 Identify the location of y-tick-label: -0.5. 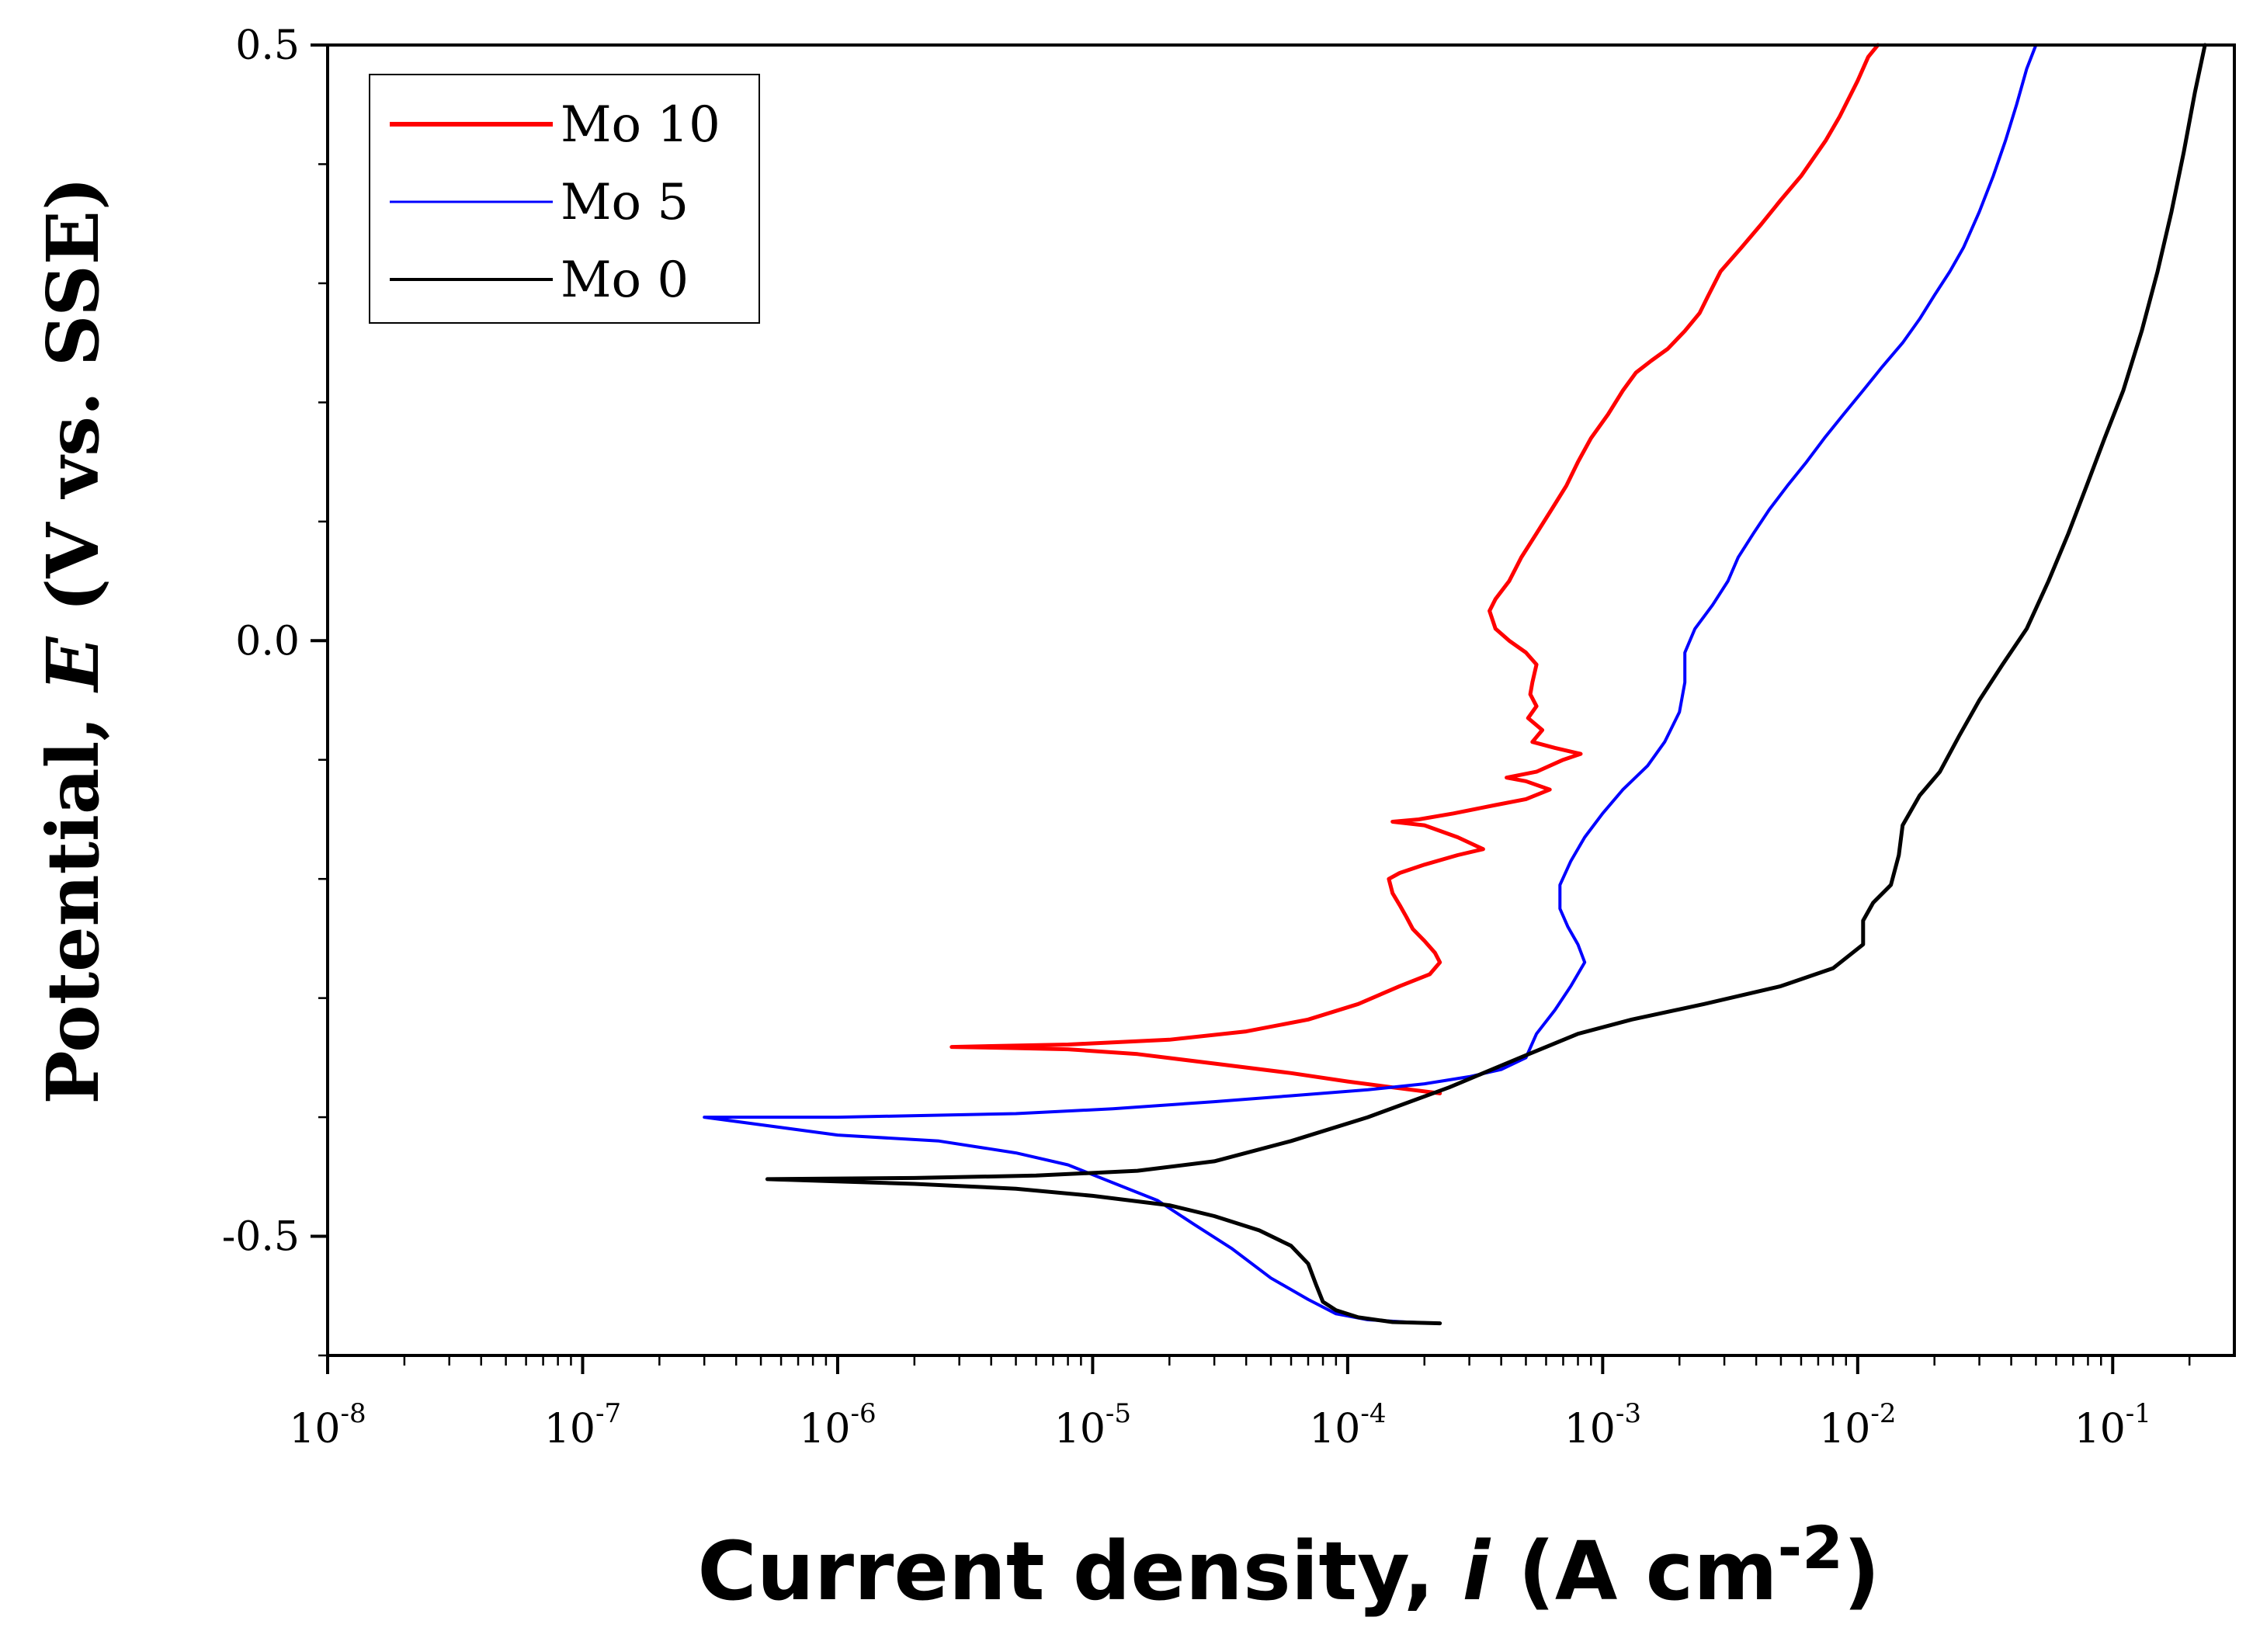
(261, 1237).